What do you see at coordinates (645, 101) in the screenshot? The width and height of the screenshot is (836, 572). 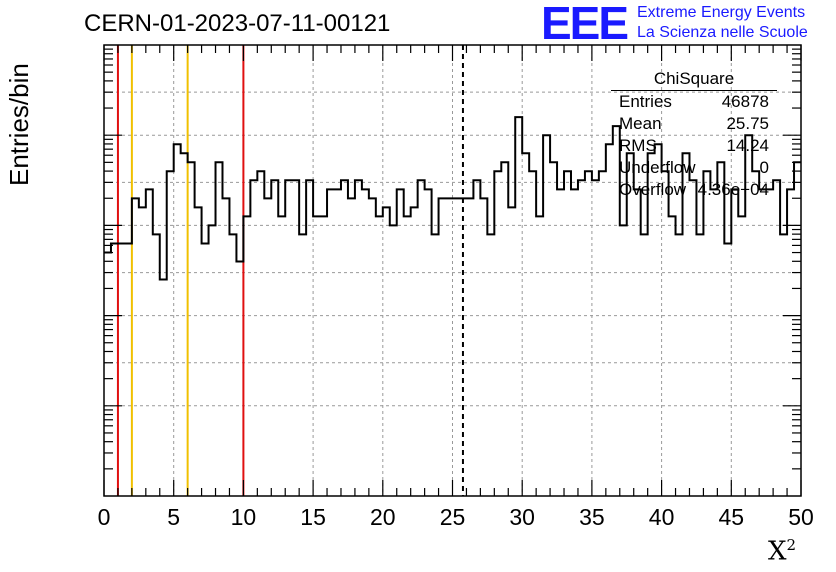 I see `stat-label: Entries` at bounding box center [645, 101].